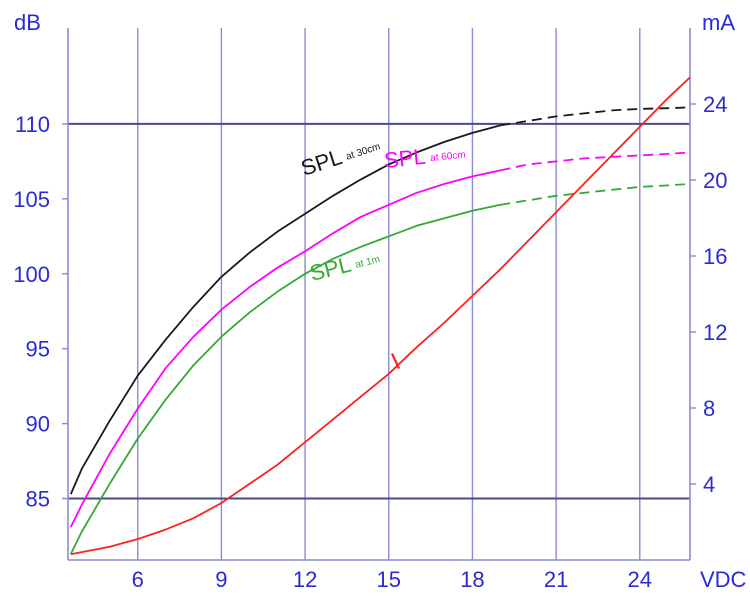 The height and width of the screenshot is (596, 750). What do you see at coordinates (472, 579) in the screenshot?
I see `x-tick-label: 18` at bounding box center [472, 579].